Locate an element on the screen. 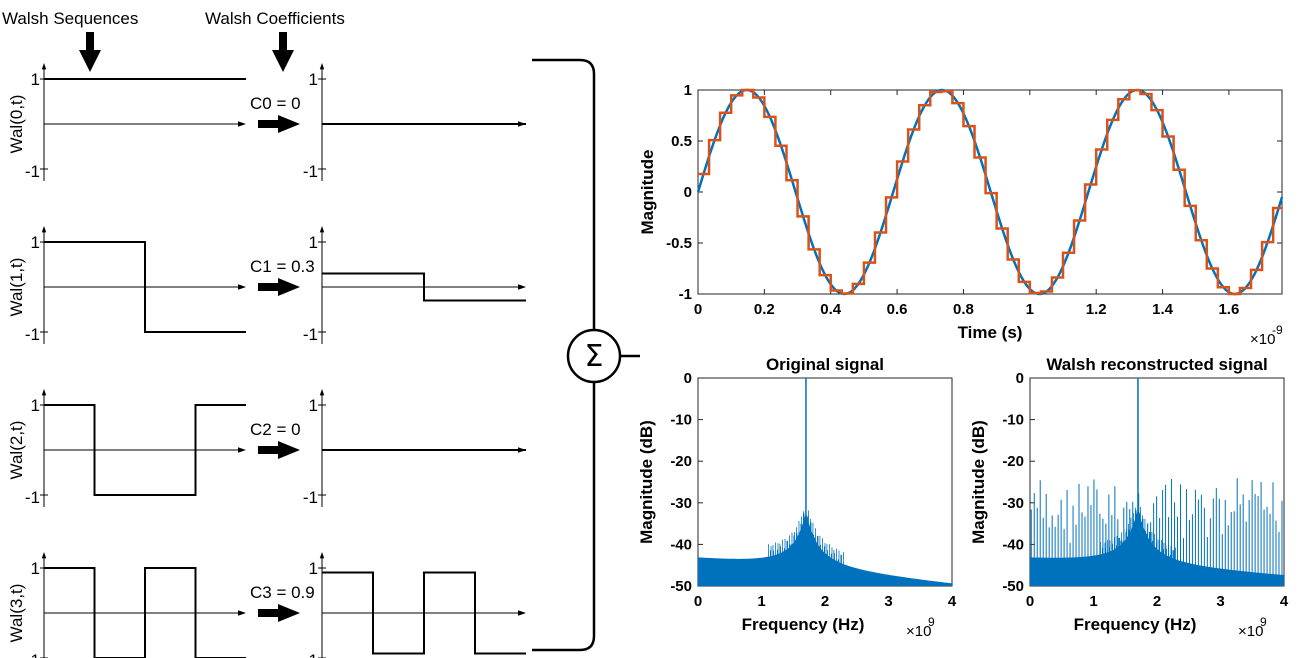  y-tick-label: -1 is located at coordinates (685, 294).